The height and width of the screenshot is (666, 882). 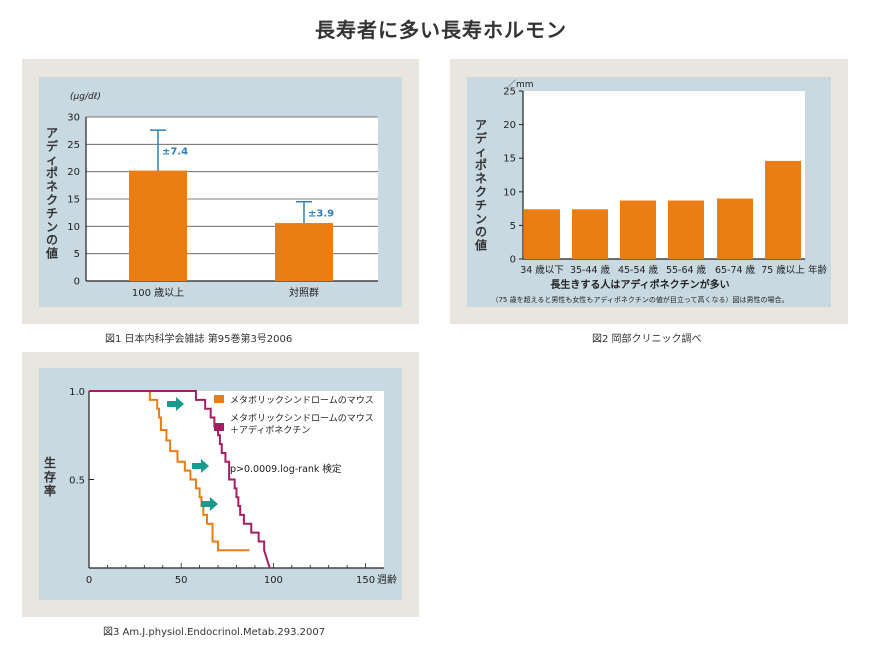 What do you see at coordinates (77, 481) in the screenshot?
I see `y-tick-label: 0.5` at bounding box center [77, 481].